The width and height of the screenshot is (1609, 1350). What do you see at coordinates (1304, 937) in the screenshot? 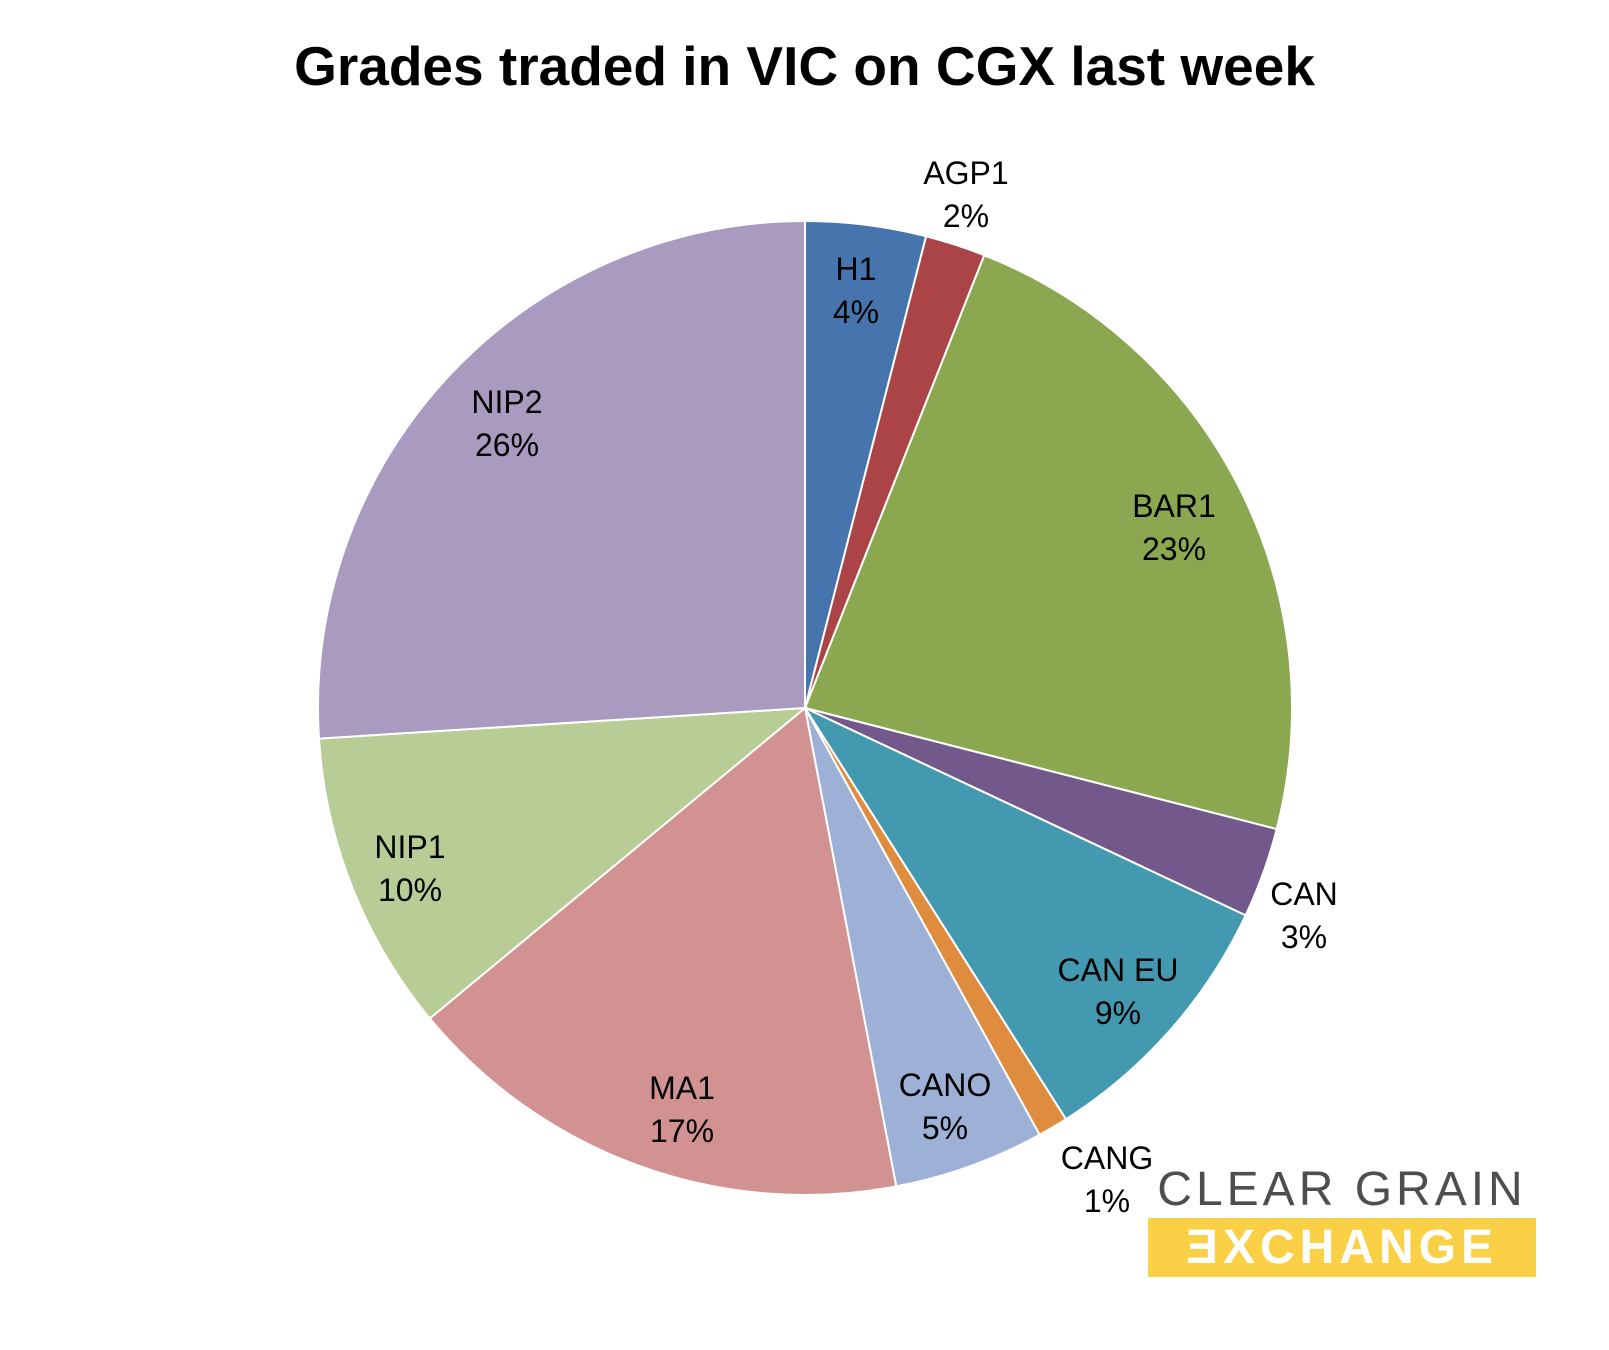
I see `slice-label-percent: 3%` at bounding box center [1304, 937].